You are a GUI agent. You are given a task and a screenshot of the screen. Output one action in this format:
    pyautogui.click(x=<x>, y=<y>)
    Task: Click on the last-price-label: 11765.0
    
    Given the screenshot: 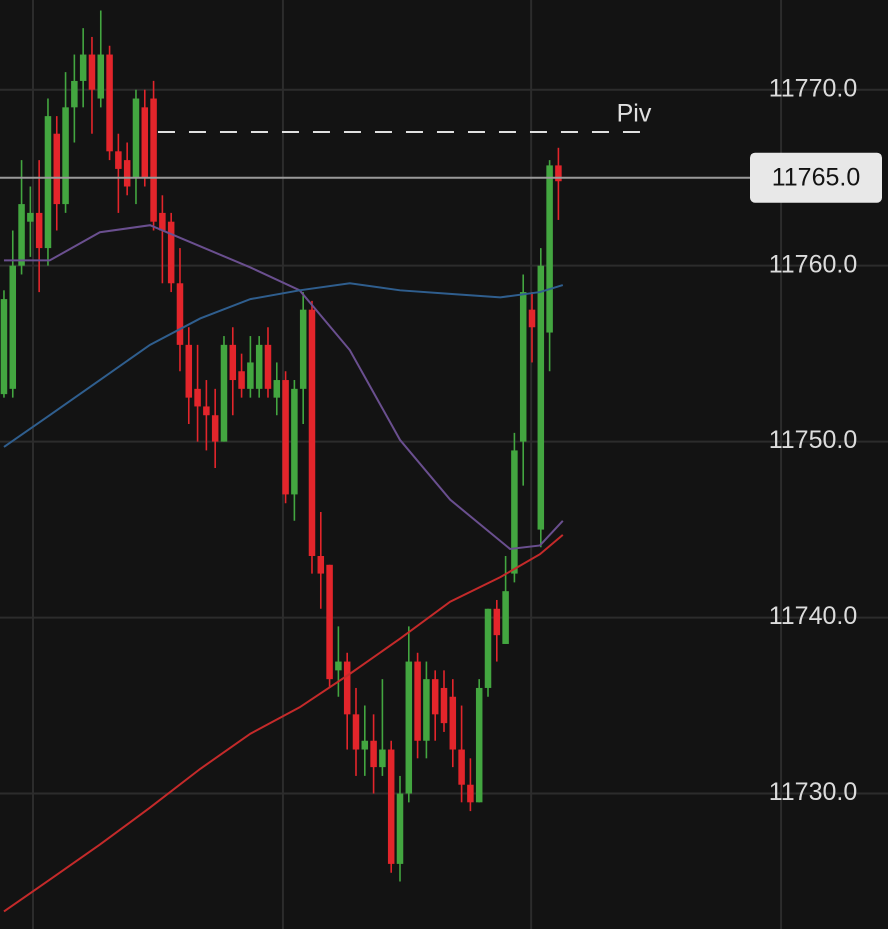 What is the action you would take?
    pyautogui.click(x=816, y=177)
    